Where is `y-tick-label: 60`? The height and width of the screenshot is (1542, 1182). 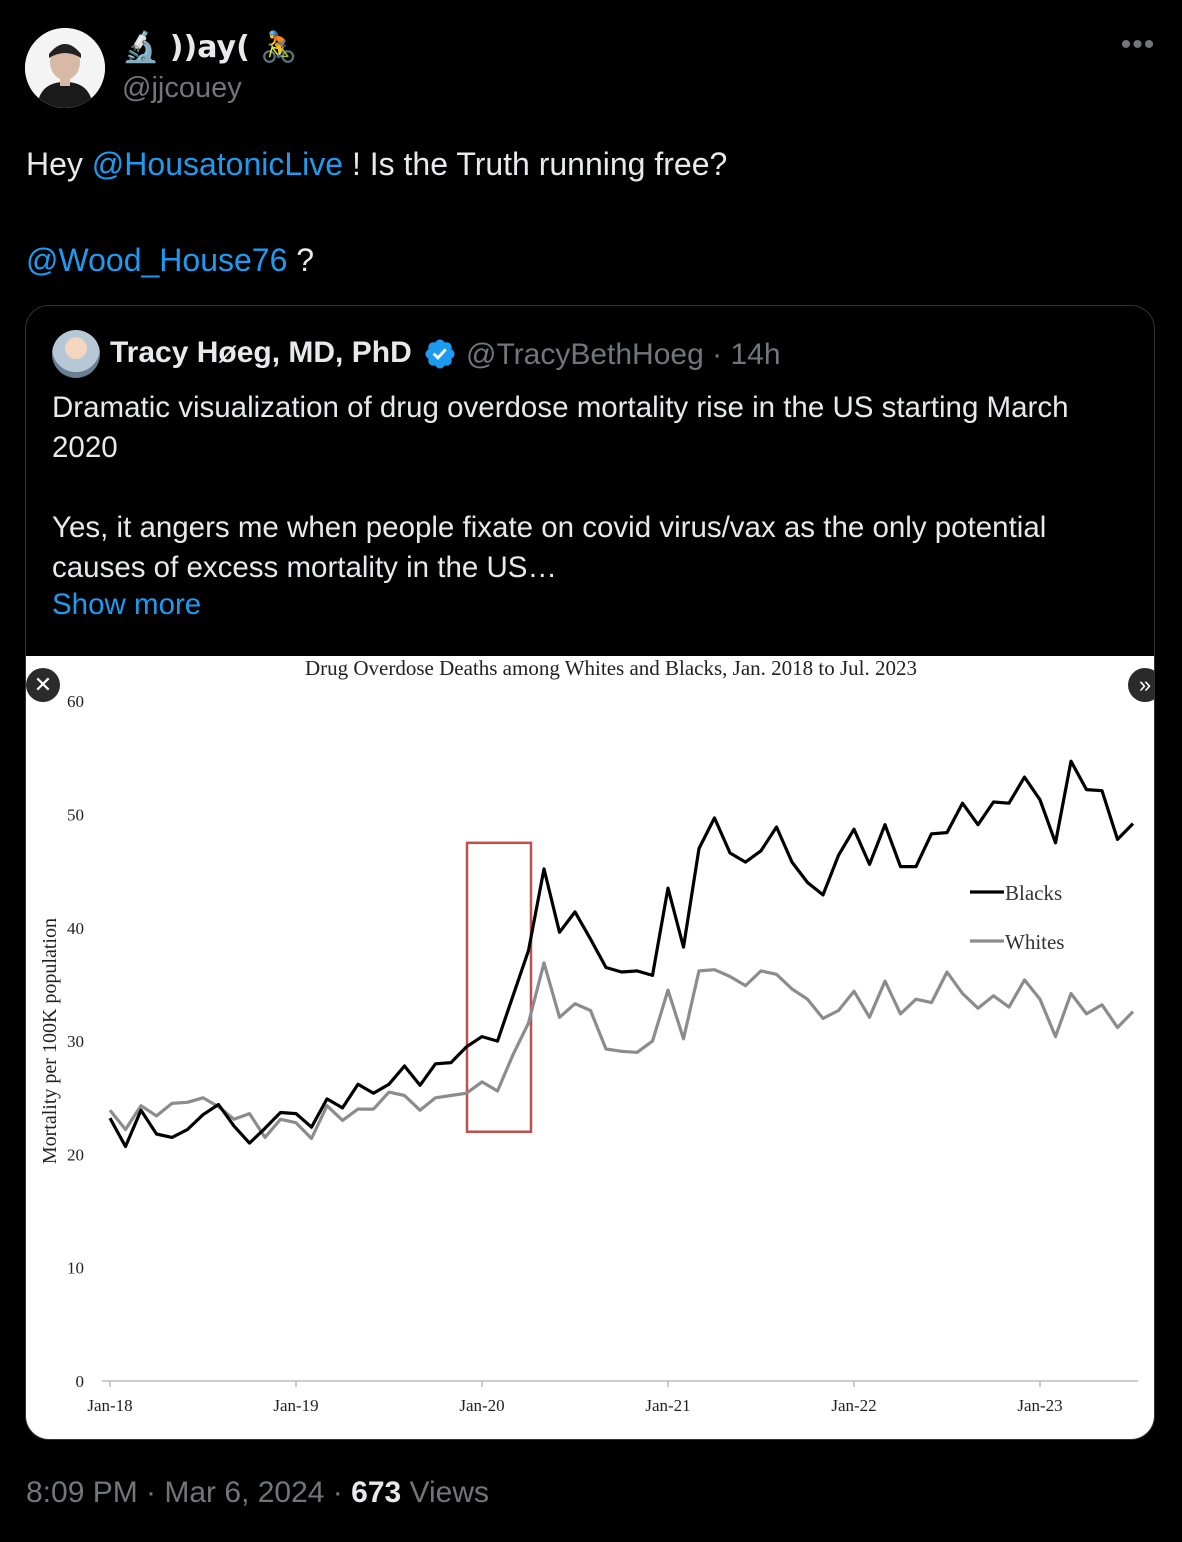
y-tick-label: 60 is located at coordinates (75, 701).